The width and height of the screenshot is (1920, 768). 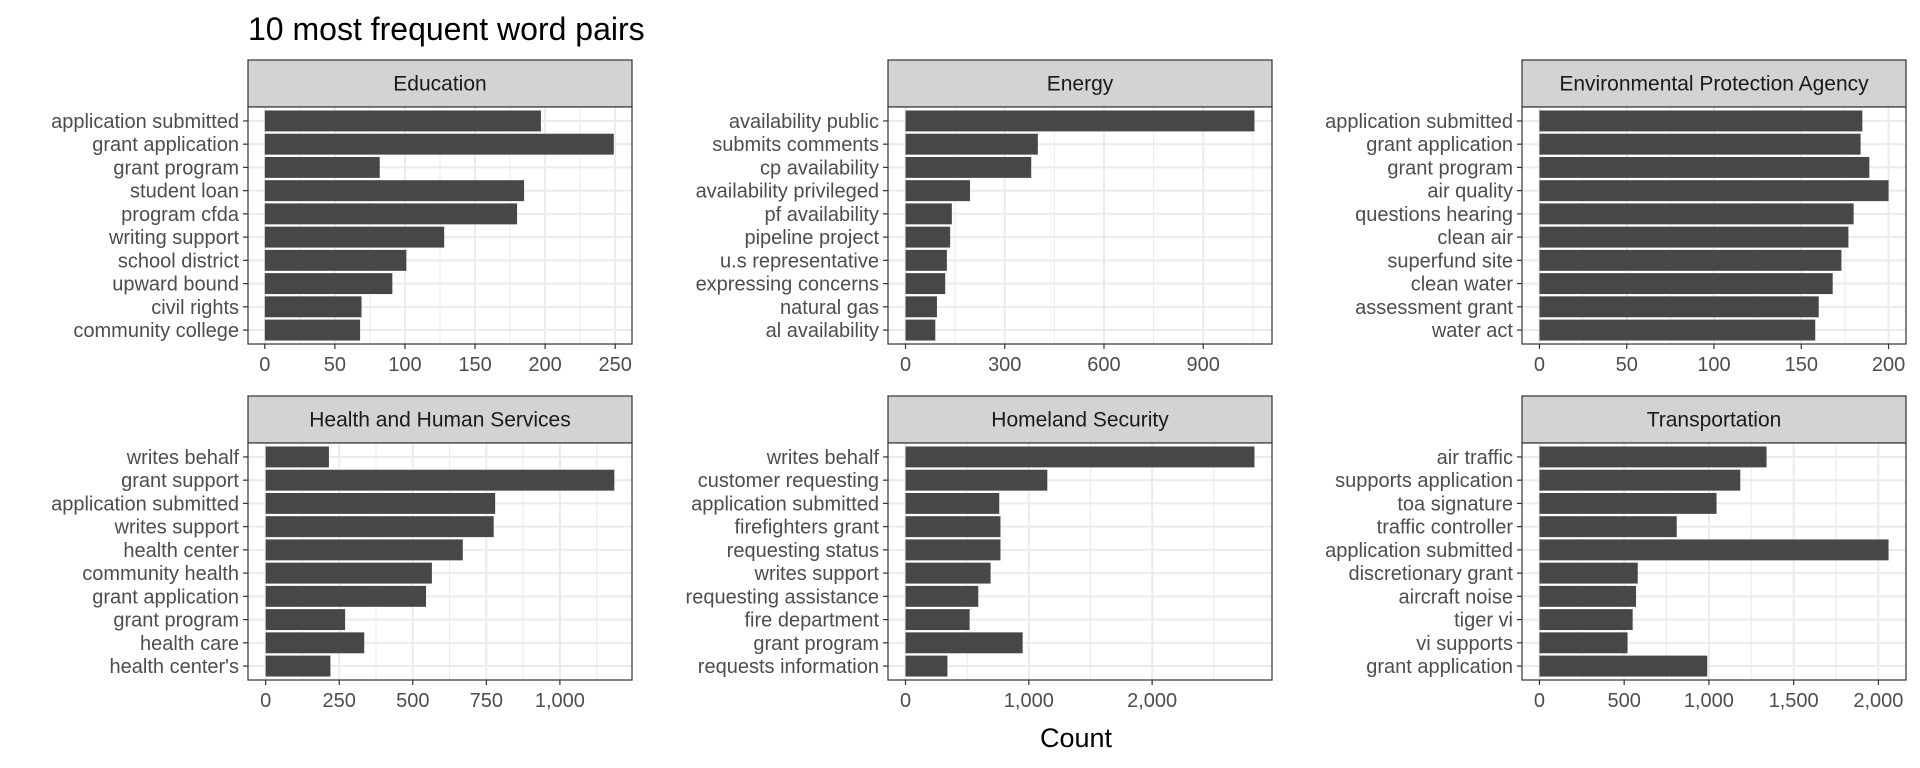 What do you see at coordinates (942, 596) in the screenshot?
I see `bar-requesting-assistance` at bounding box center [942, 596].